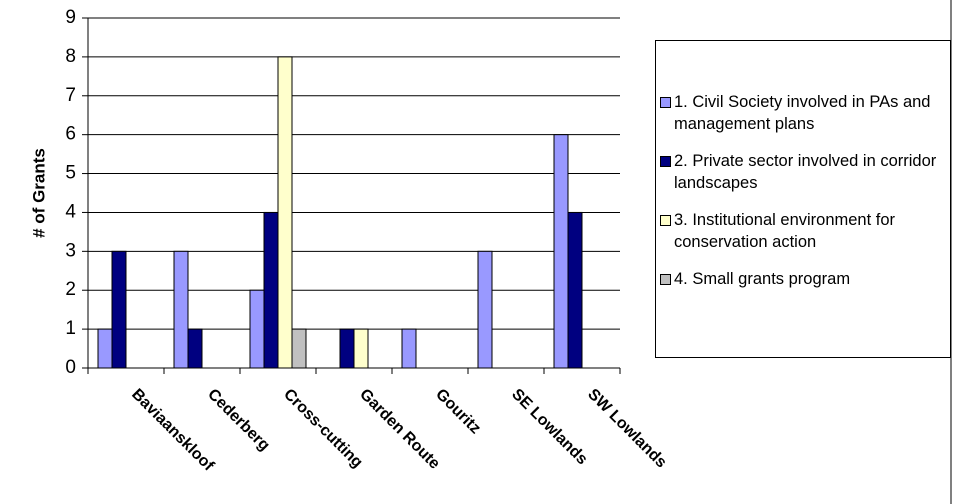 Image resolution: width=966 pixels, height=504 pixels. I want to click on y-tick-label: 2, so click(70, 289).